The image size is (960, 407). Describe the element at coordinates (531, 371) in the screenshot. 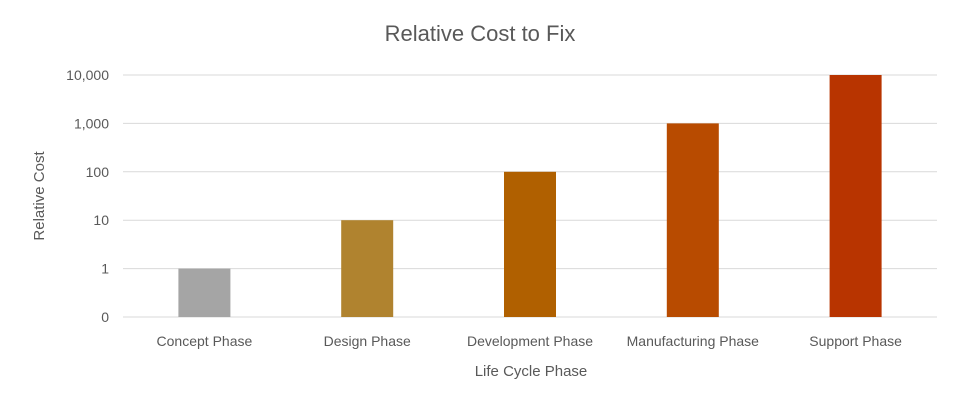

I see `x-axis-label: Life Cycle Phase` at that location.